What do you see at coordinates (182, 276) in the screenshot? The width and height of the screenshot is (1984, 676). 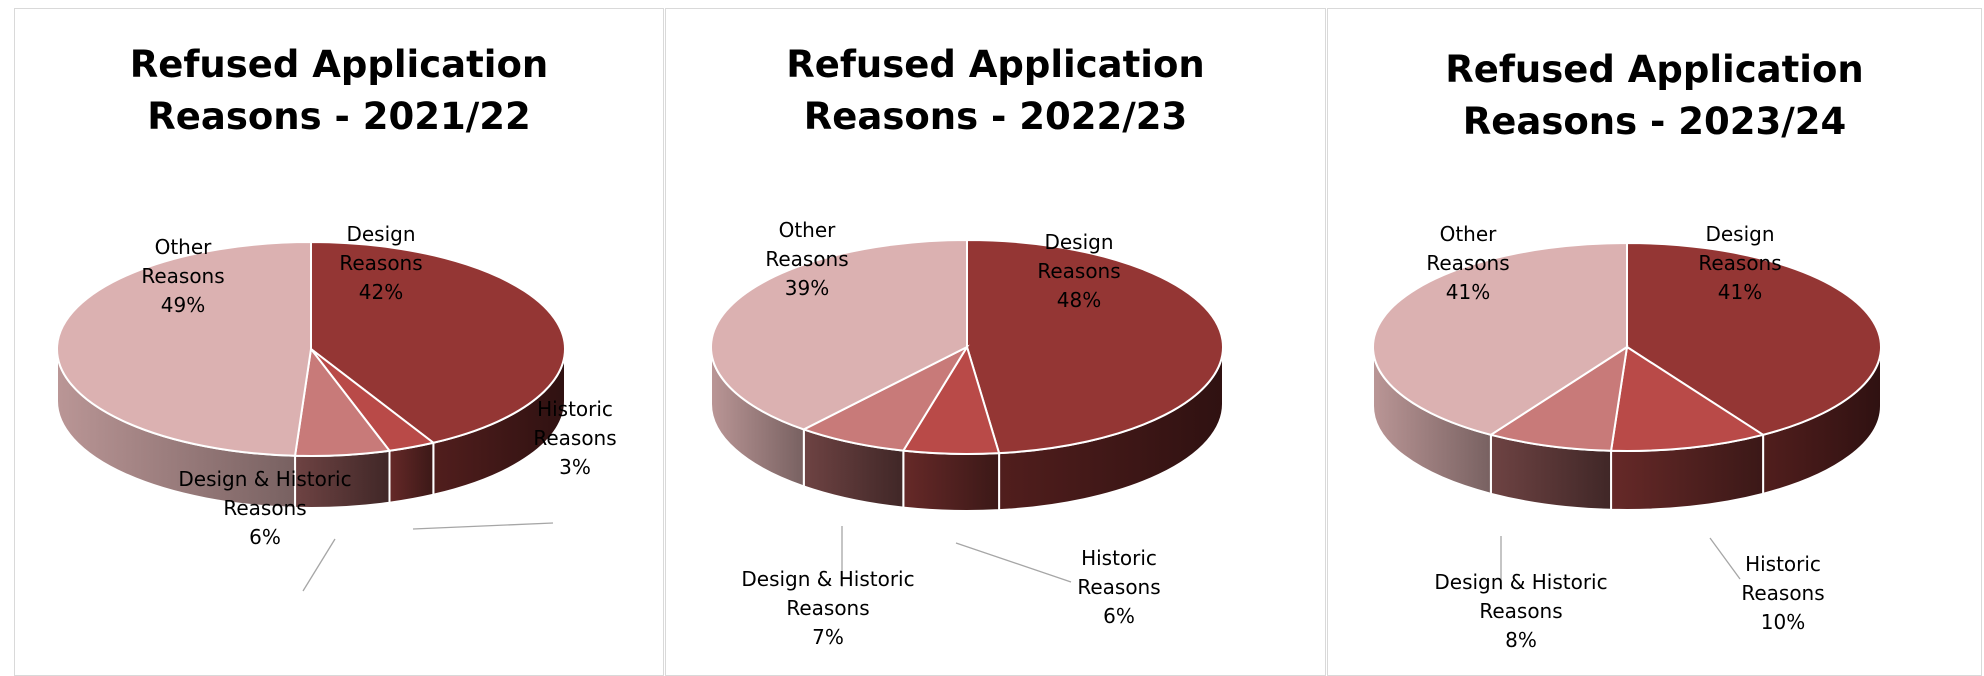 I see `data-label-other-reasons: Other Reasons 49%` at bounding box center [182, 276].